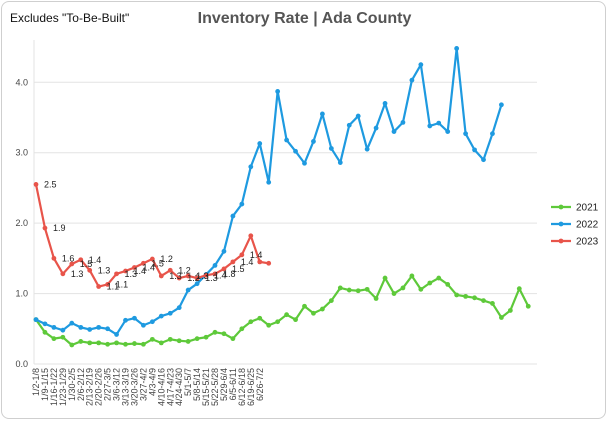 The width and height of the screenshot is (609, 422). I want to click on x-tick-label: 1/9-1/15, so click(45, 384).